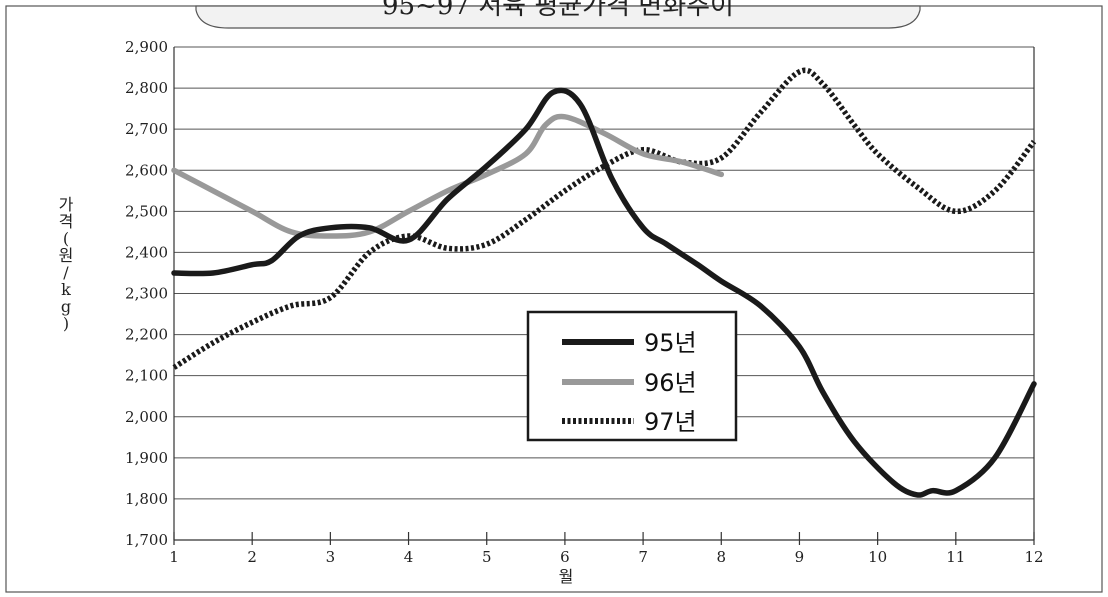 This screenshot has height=597, width=1108. What do you see at coordinates (146, 211) in the screenshot?
I see `y-tick-label: 2,500` at bounding box center [146, 211].